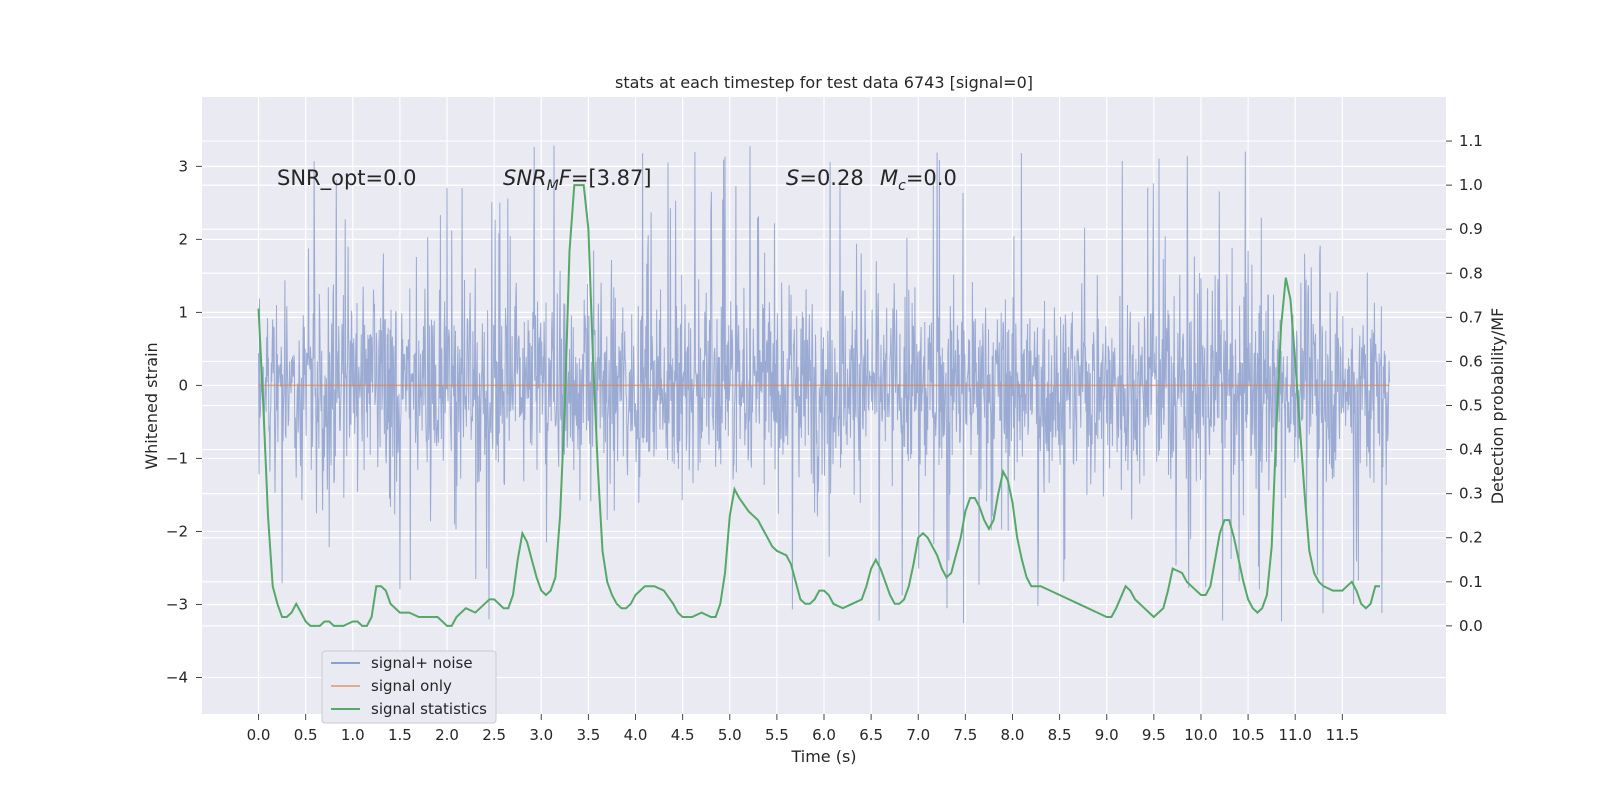 The width and height of the screenshot is (1600, 800). I want to click on x-tick-label: 0.5, so click(306, 735).